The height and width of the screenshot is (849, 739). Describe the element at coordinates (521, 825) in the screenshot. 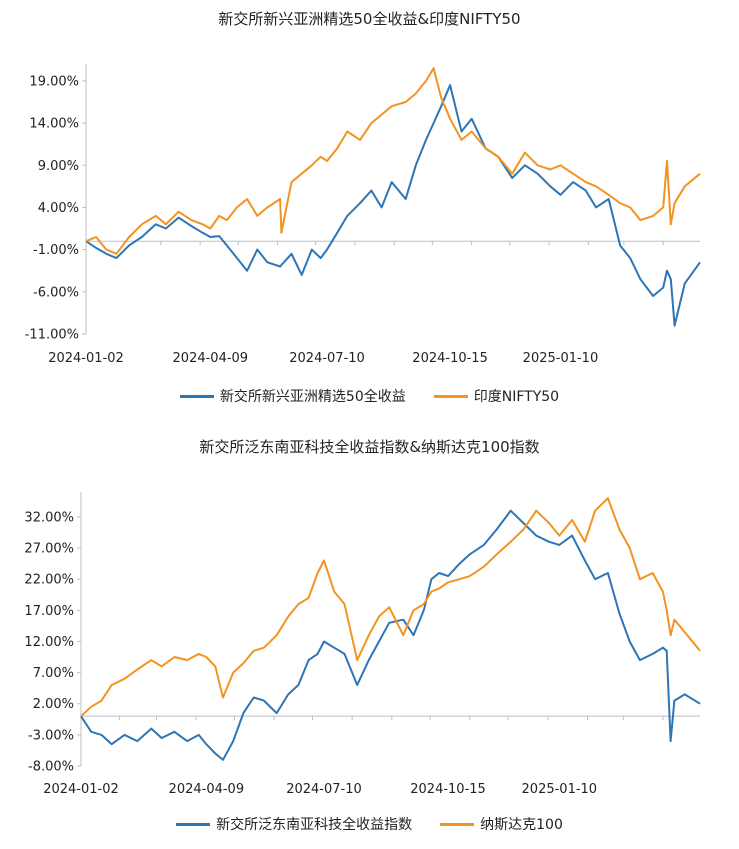

I see `chart-2-legend-label-2: 纳斯达克100` at that location.